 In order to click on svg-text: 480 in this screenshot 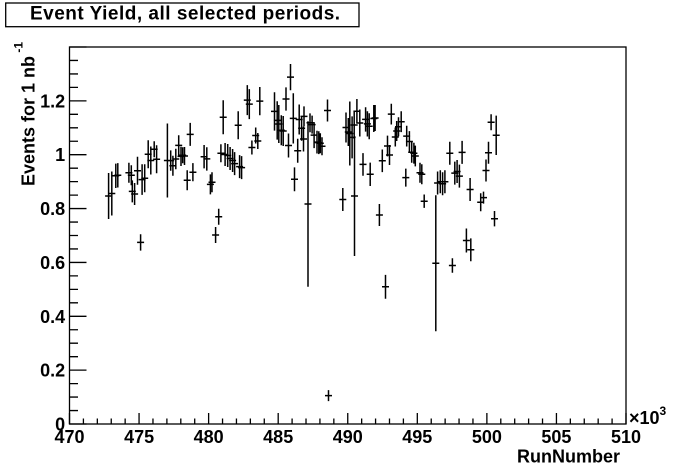, I will do `click(209, 437)`.